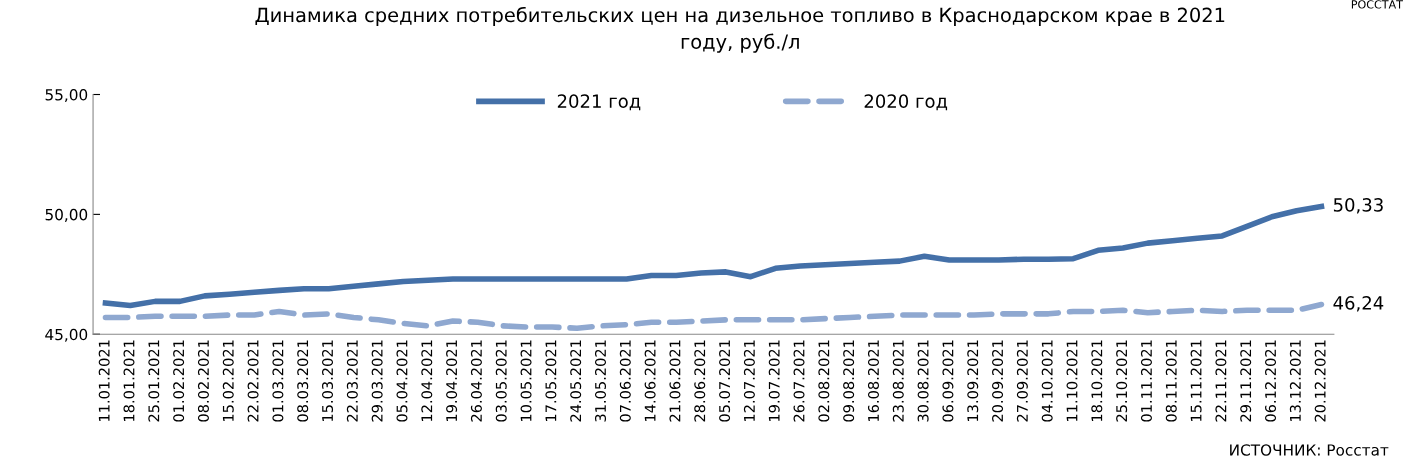 This screenshot has width=1410, height=461. Describe the element at coordinates (104, 380) in the screenshot. I see `x-tick-label: 11.01.2021` at that location.